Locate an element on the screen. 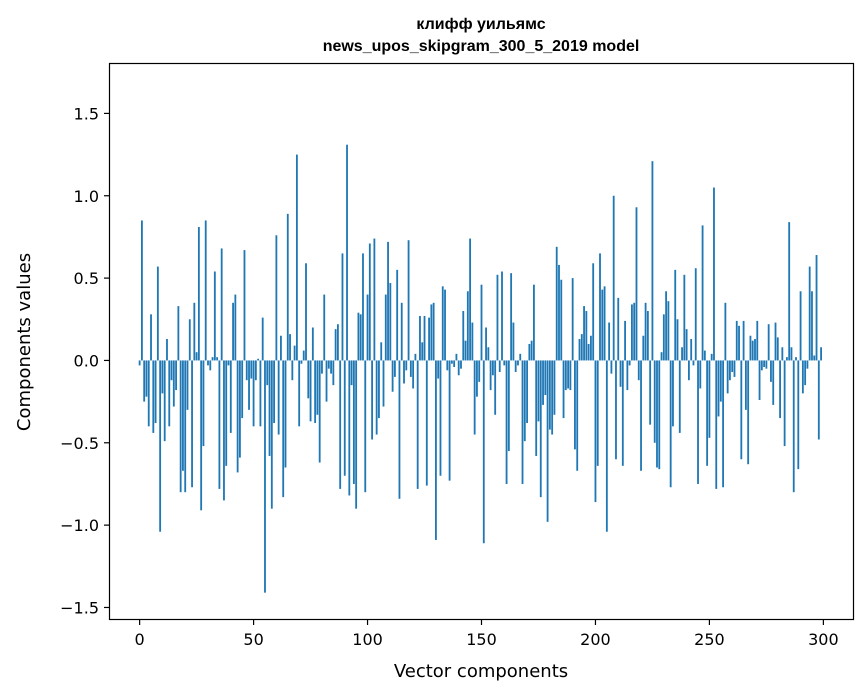 The image size is (867, 696). x-axis-label: Vector components is located at coordinates (481, 671).